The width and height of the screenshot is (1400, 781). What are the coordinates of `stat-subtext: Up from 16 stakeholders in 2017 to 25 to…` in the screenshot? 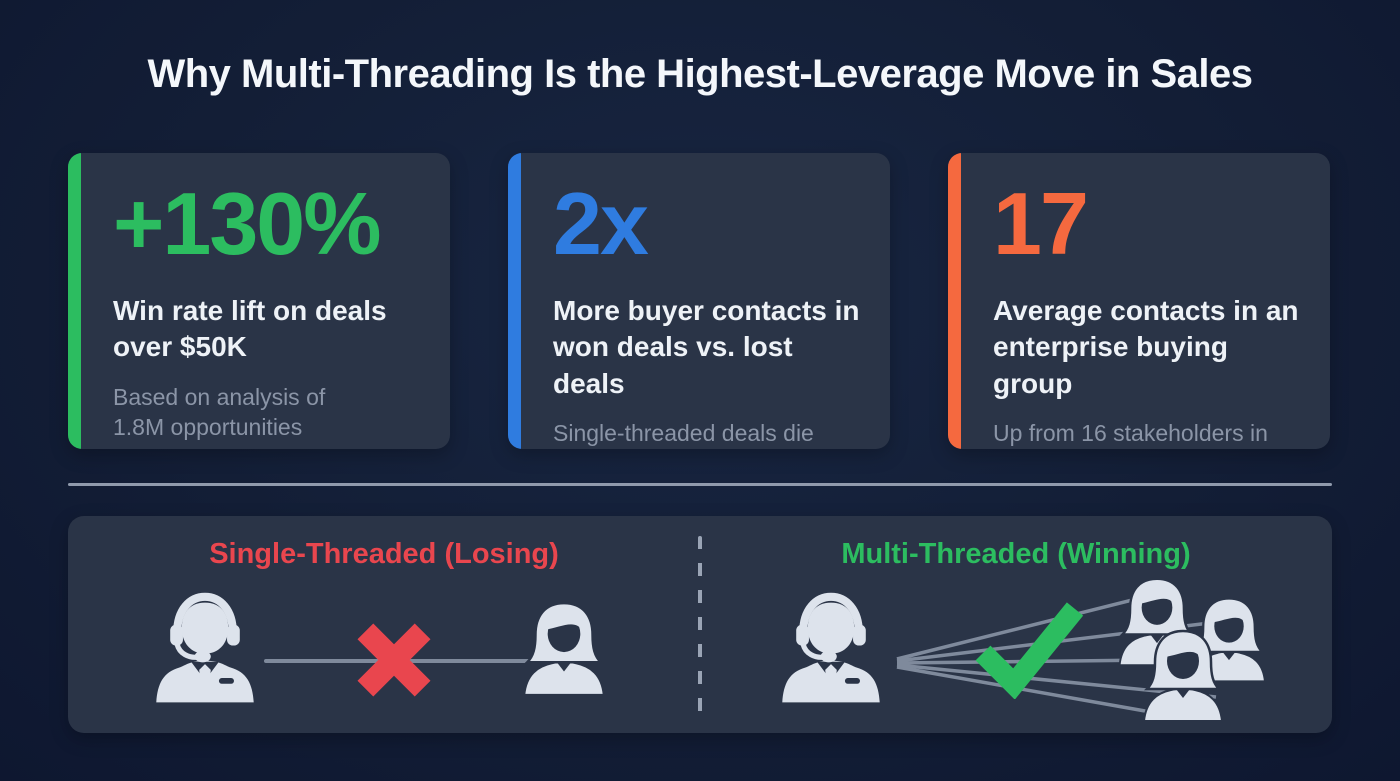 It's located at (1130, 432).